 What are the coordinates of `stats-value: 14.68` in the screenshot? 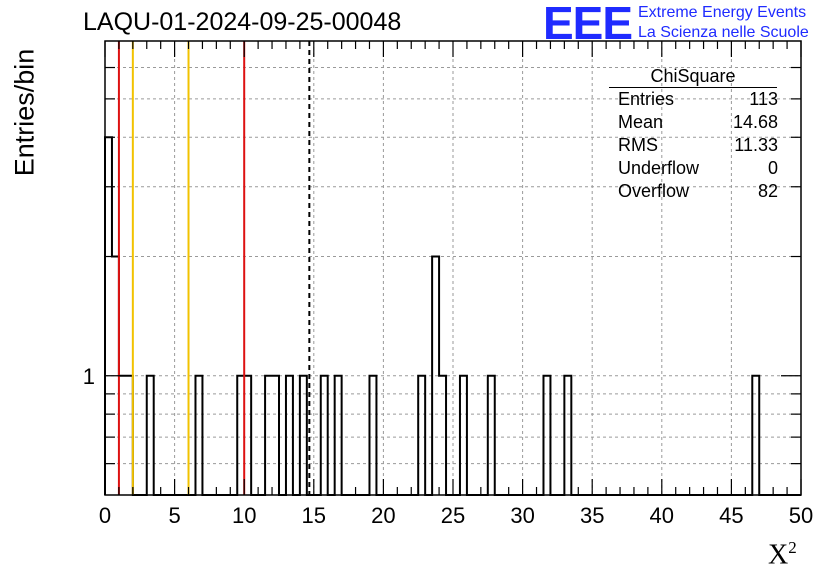 It's located at (755, 122).